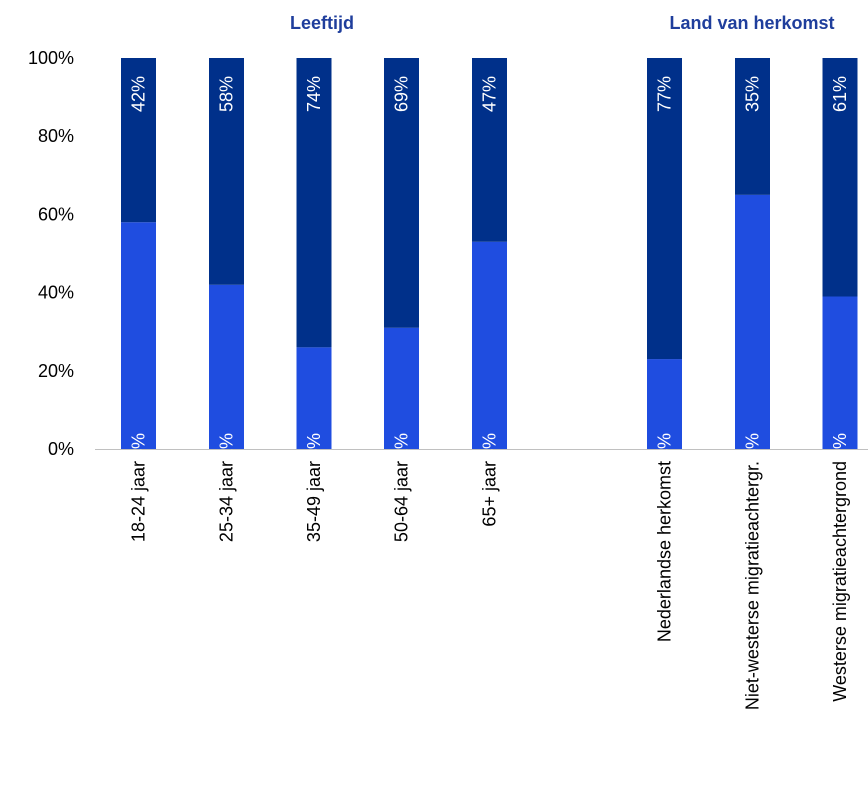  I want to click on x-category-label: Westerse migratieachtergrond, so click(840, 581).